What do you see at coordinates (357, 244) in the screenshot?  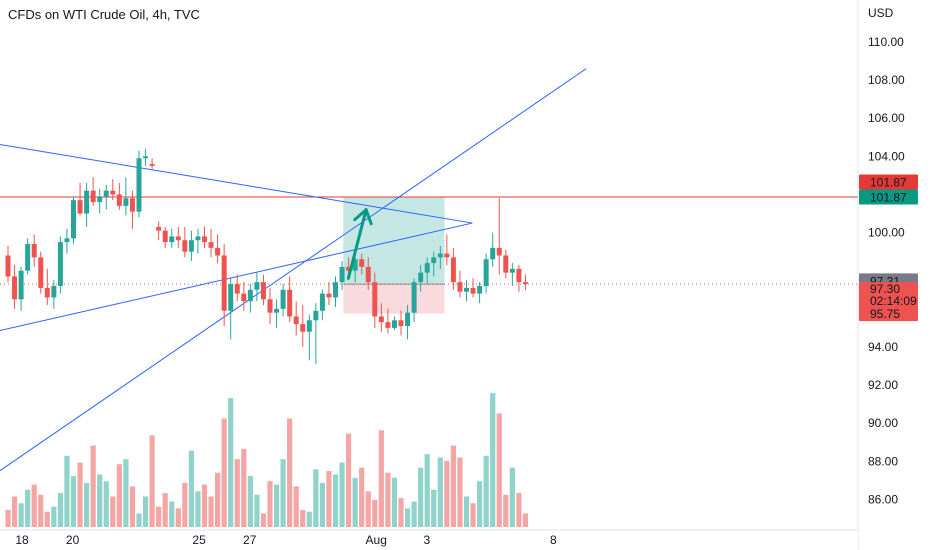 I see `target-arrow` at bounding box center [357, 244].